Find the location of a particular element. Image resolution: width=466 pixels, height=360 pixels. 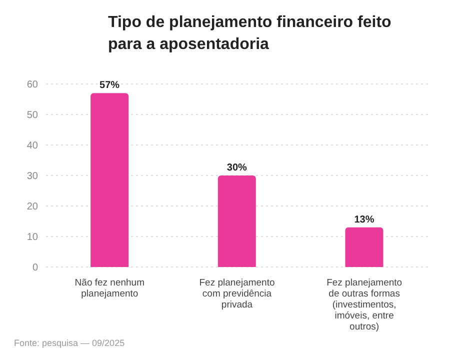

x-tick-label: Fez planejamento com previdência privada is located at coordinates (237, 294).